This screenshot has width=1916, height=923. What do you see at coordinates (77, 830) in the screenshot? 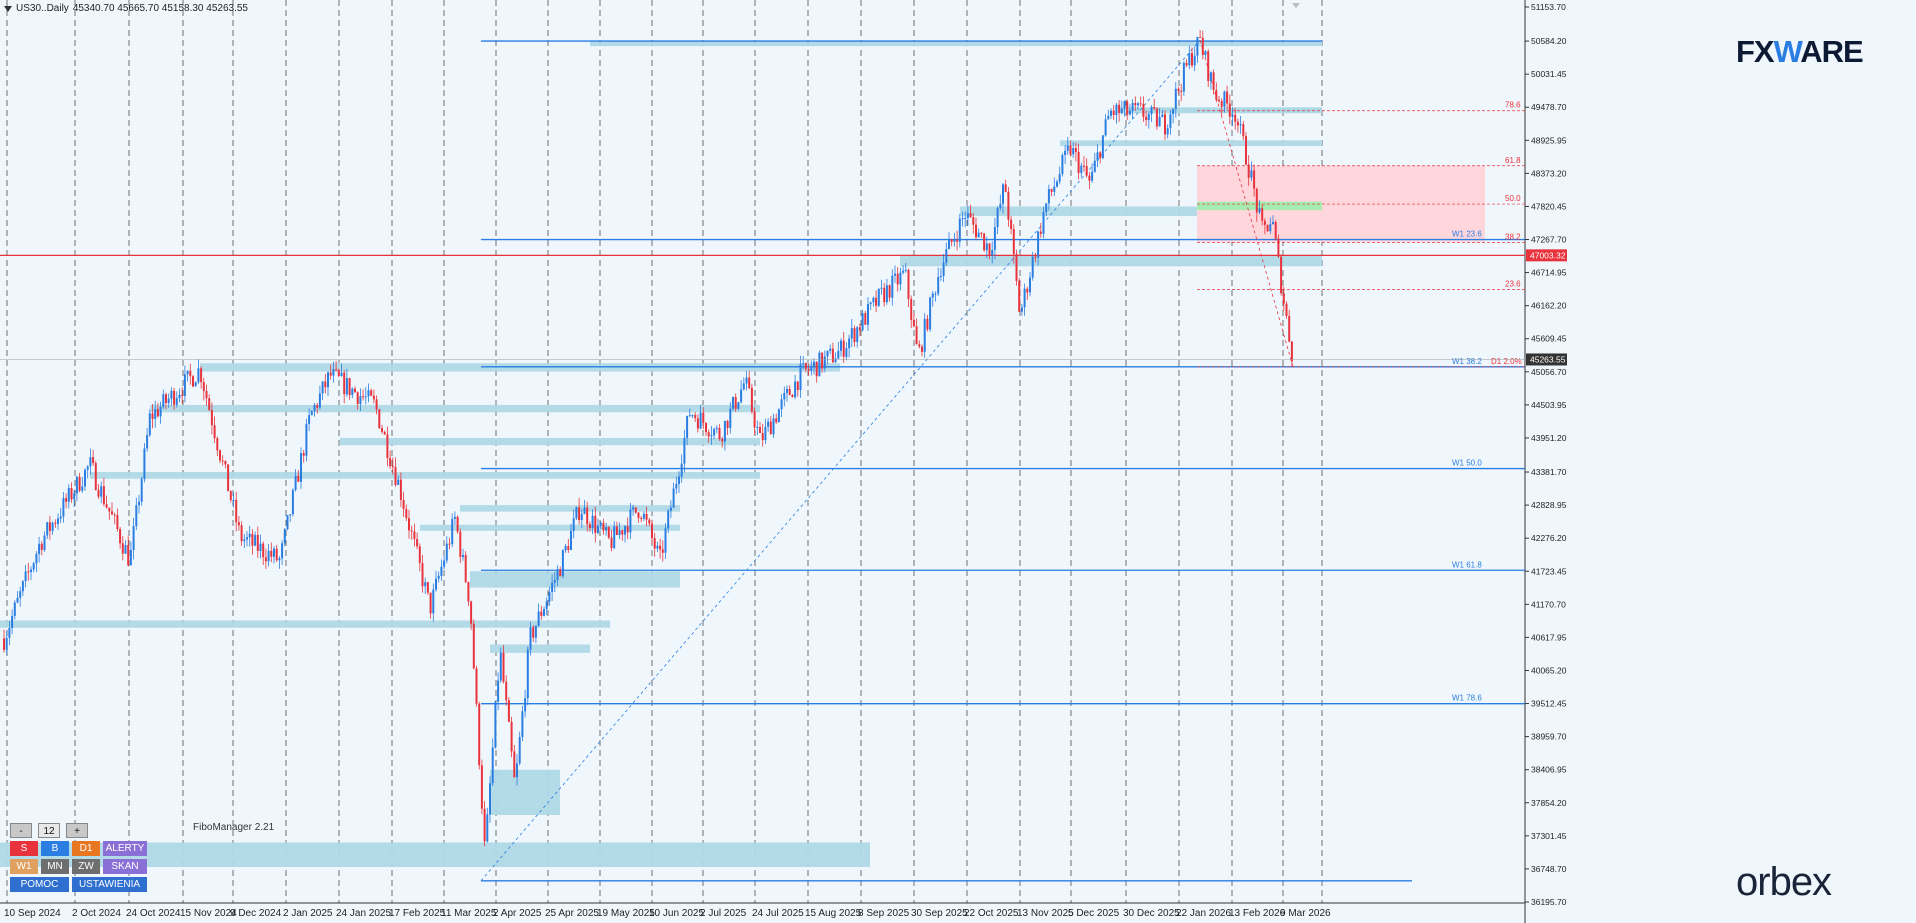
I see `plus-button: +` at bounding box center [77, 830].